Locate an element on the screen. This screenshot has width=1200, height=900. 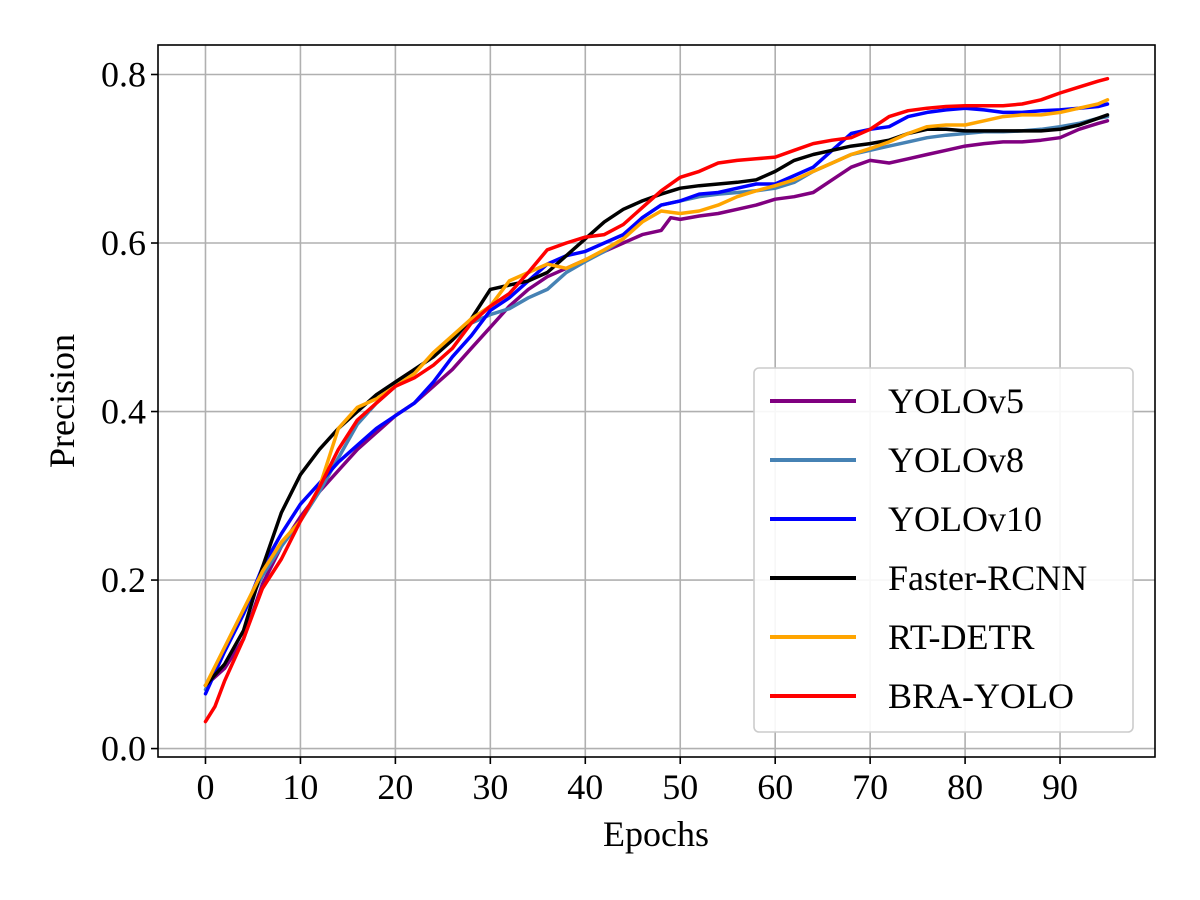
y-tick-label: 0.0 is located at coordinates (123, 749).